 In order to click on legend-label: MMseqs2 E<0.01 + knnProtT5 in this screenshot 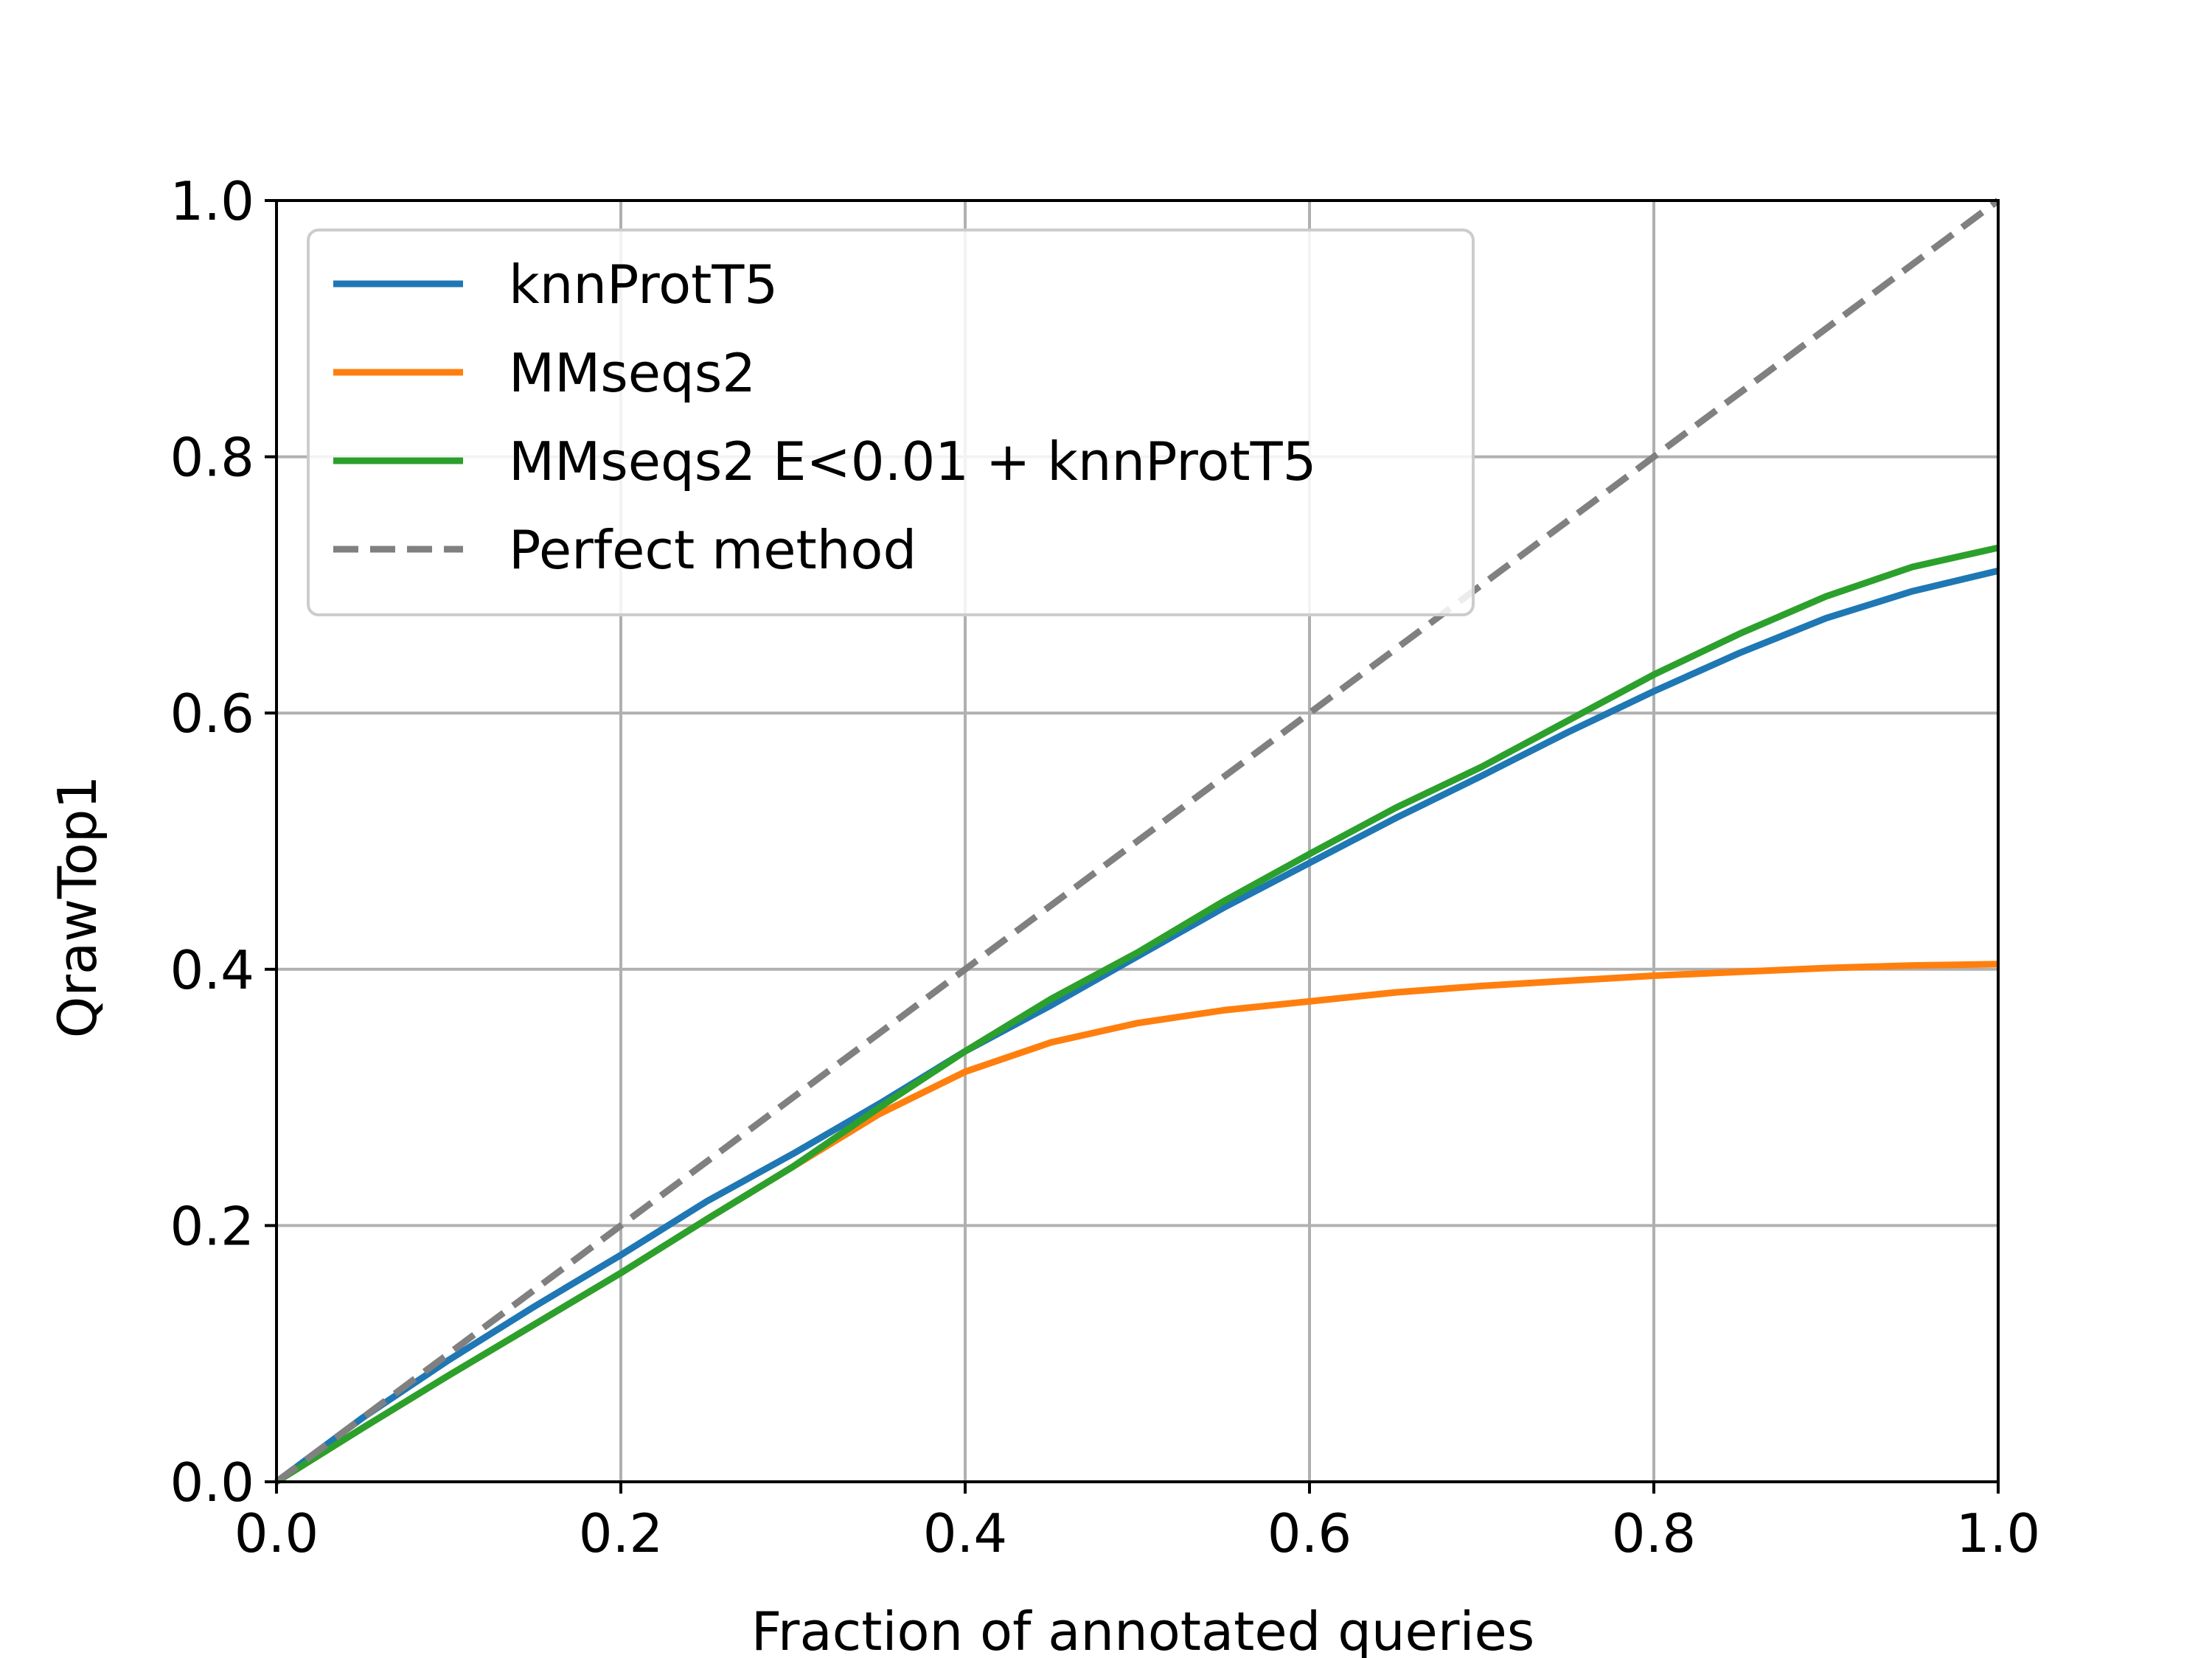, I will do `click(912, 461)`.